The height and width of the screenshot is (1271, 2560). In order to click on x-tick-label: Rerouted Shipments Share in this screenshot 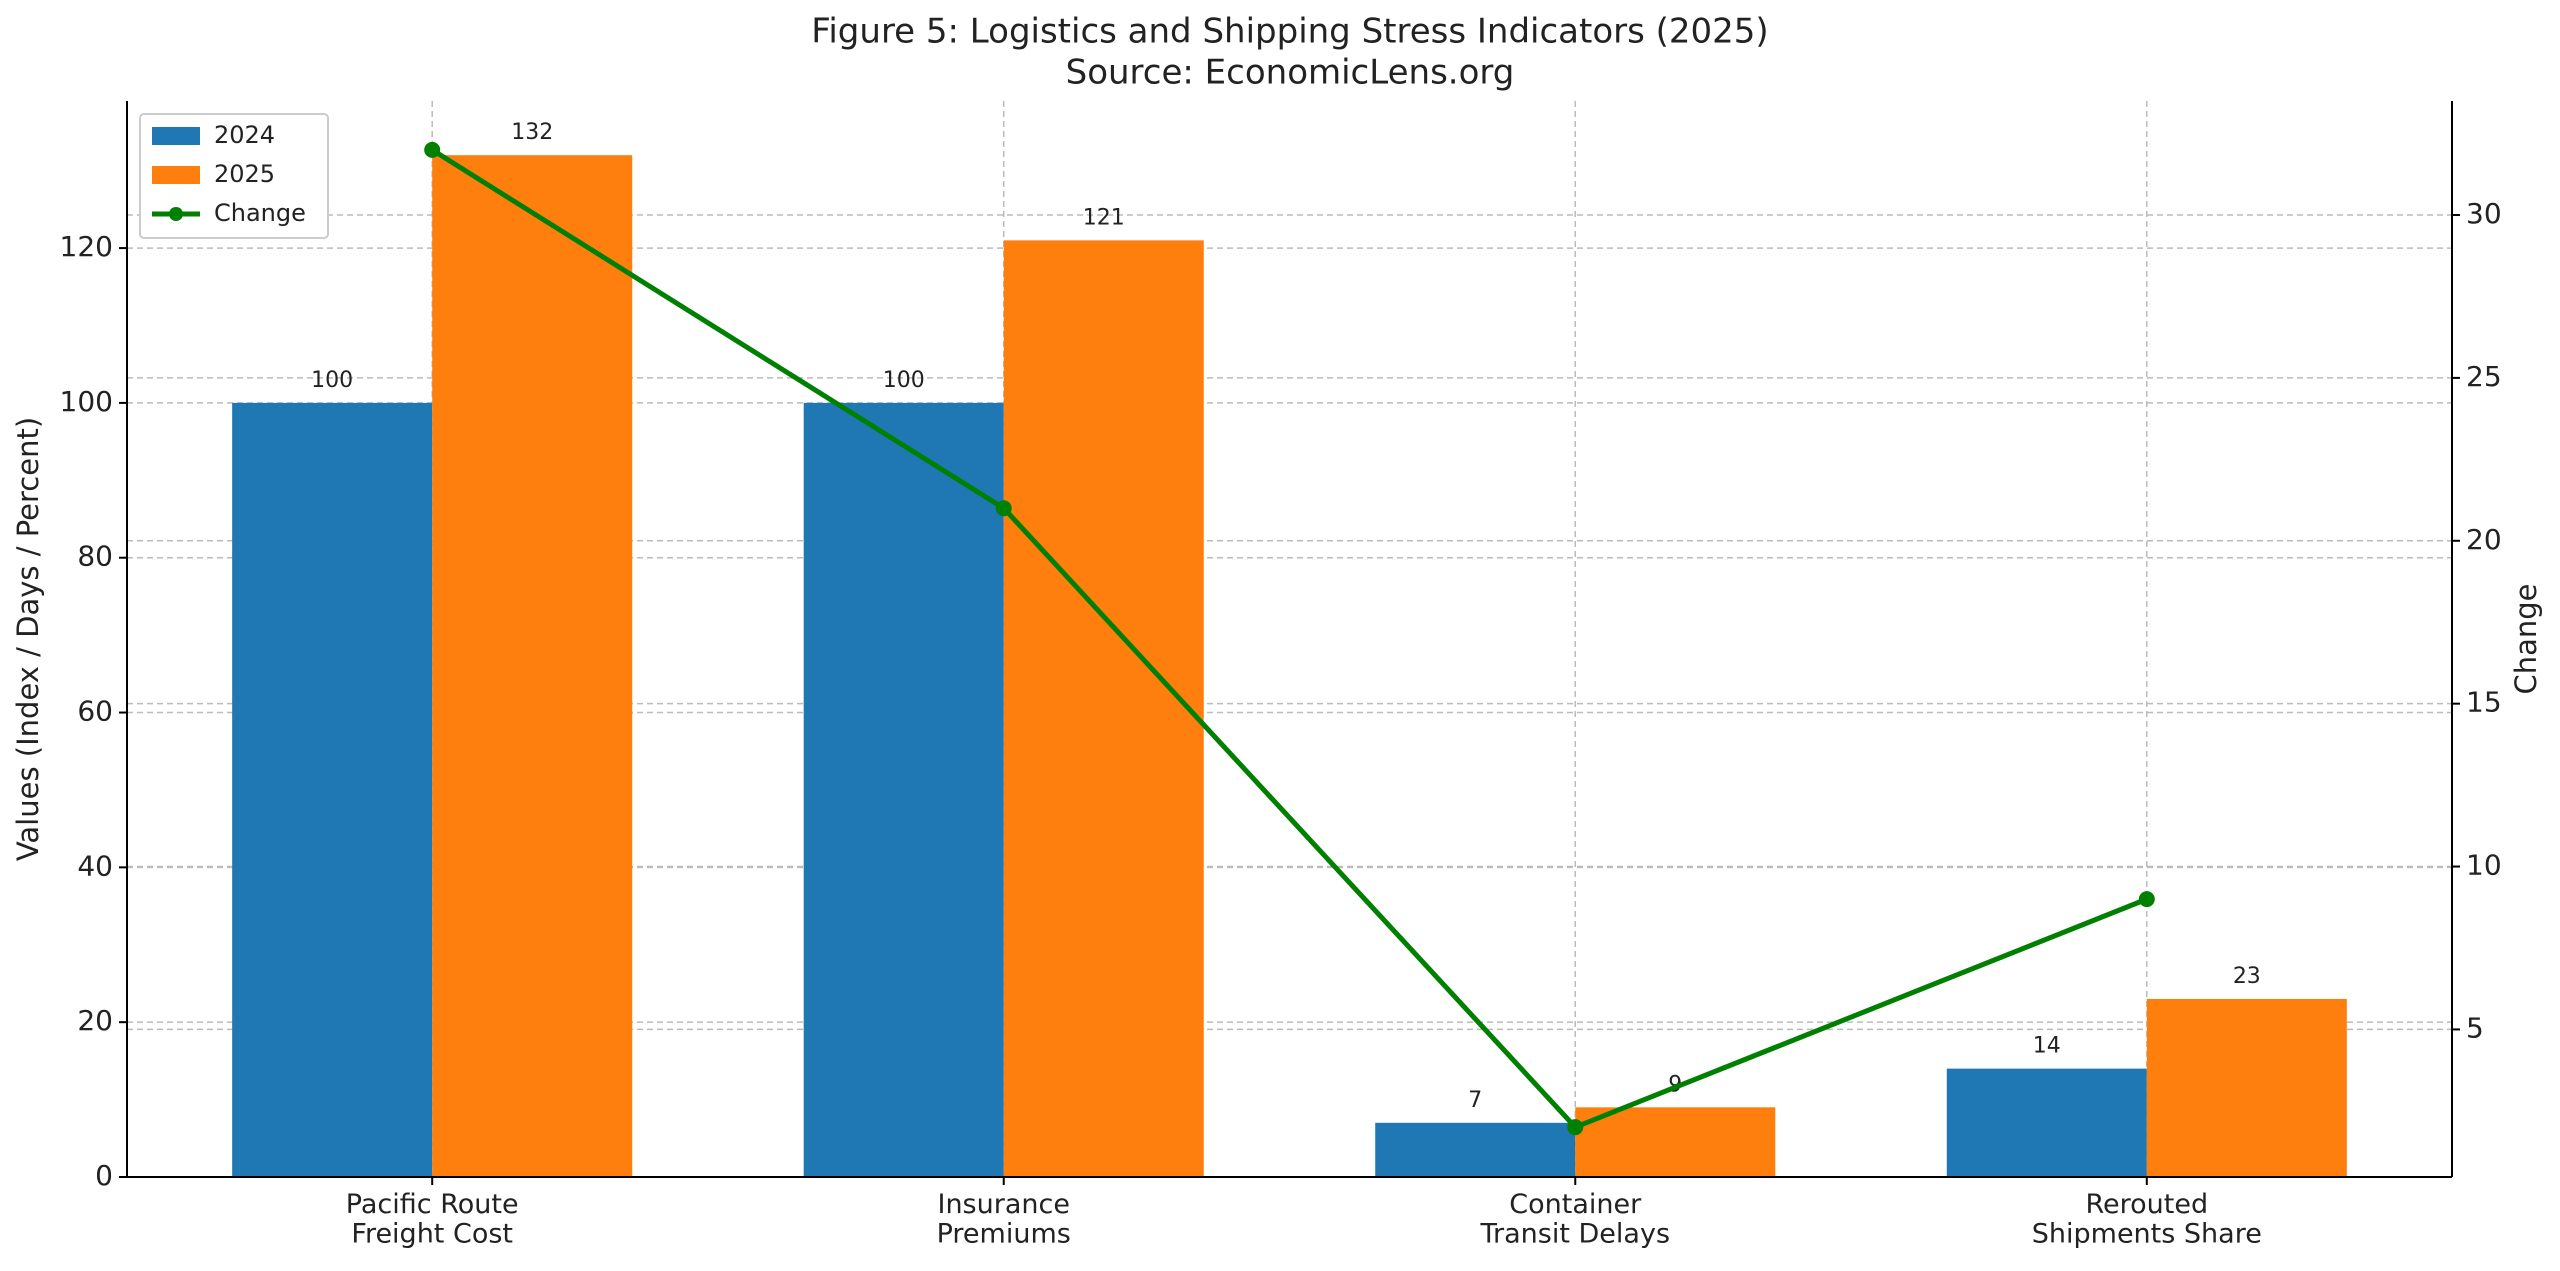, I will do `click(2147, 1219)`.